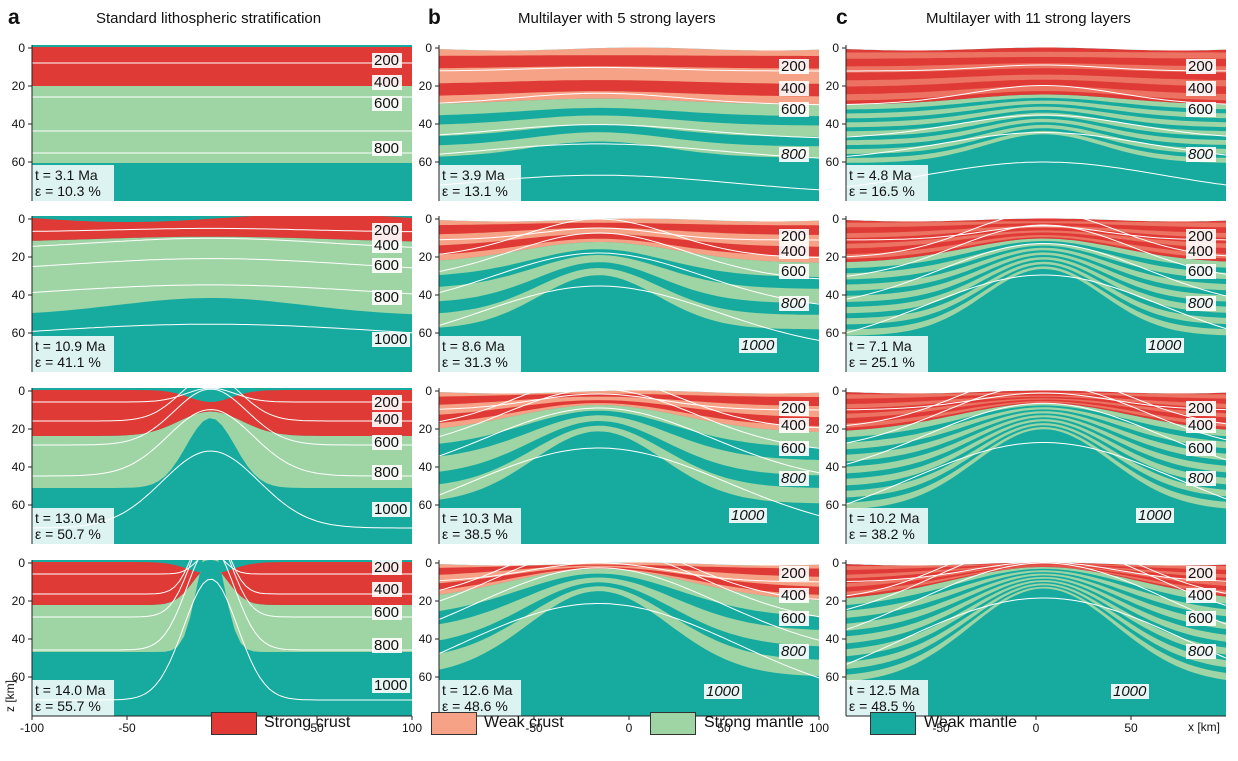  Describe the element at coordinates (412, 728) in the screenshot. I see `x-tick-label: 100` at that location.